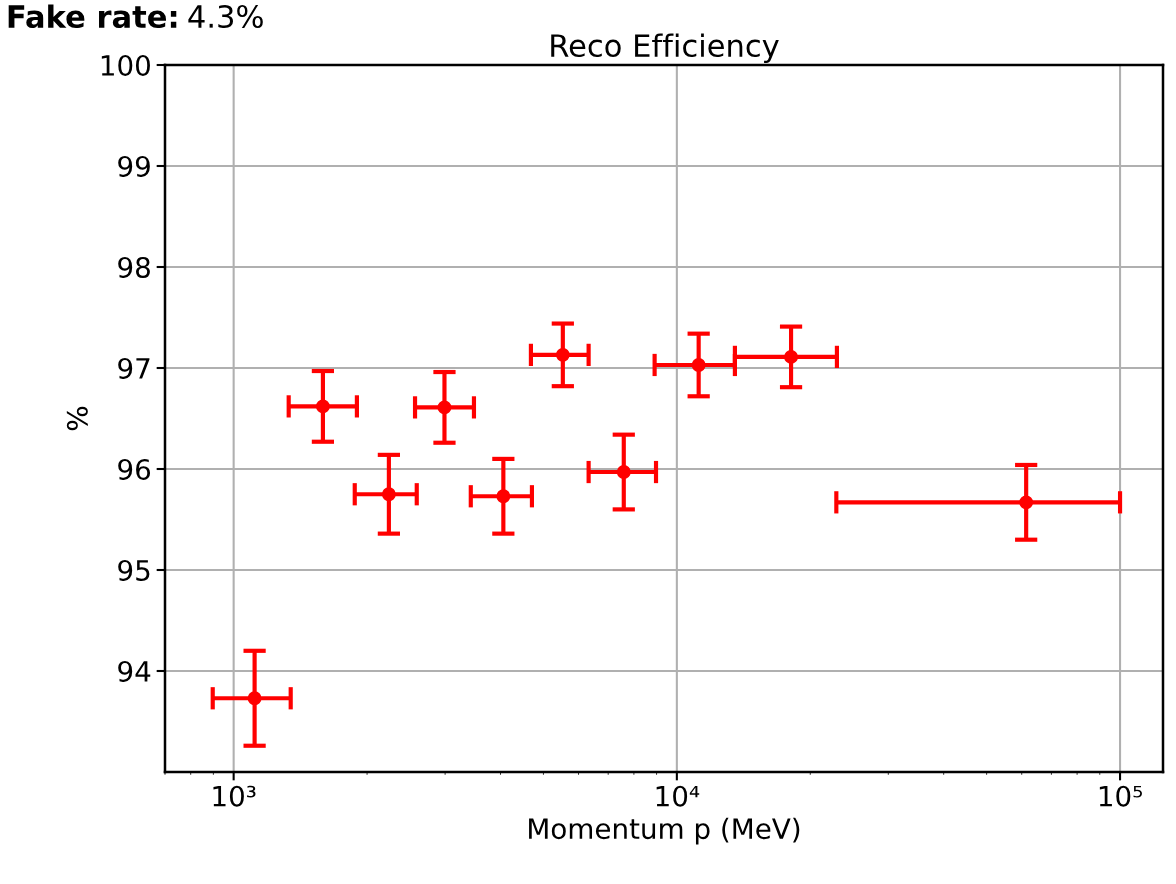  What do you see at coordinates (134, 267) in the screenshot?
I see `y-tick-label: 98` at bounding box center [134, 267].